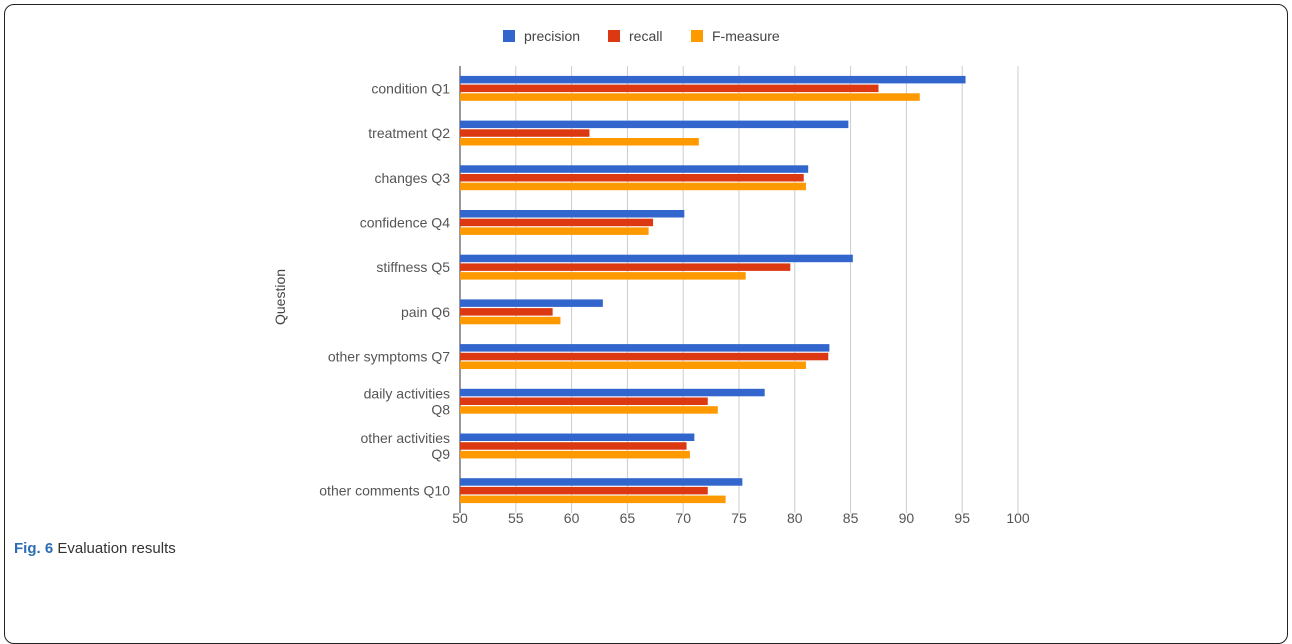 This screenshot has height=644, width=1292. I want to click on x-tick-label: 100, so click(1018, 518).